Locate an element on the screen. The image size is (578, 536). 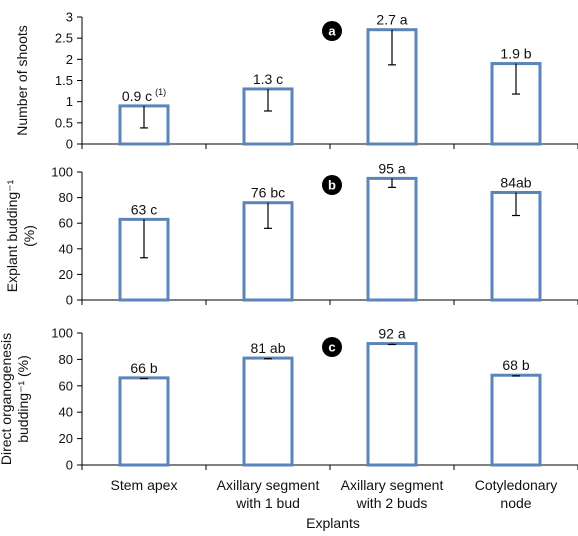
y-tick-label: 3 is located at coordinates (69, 17).